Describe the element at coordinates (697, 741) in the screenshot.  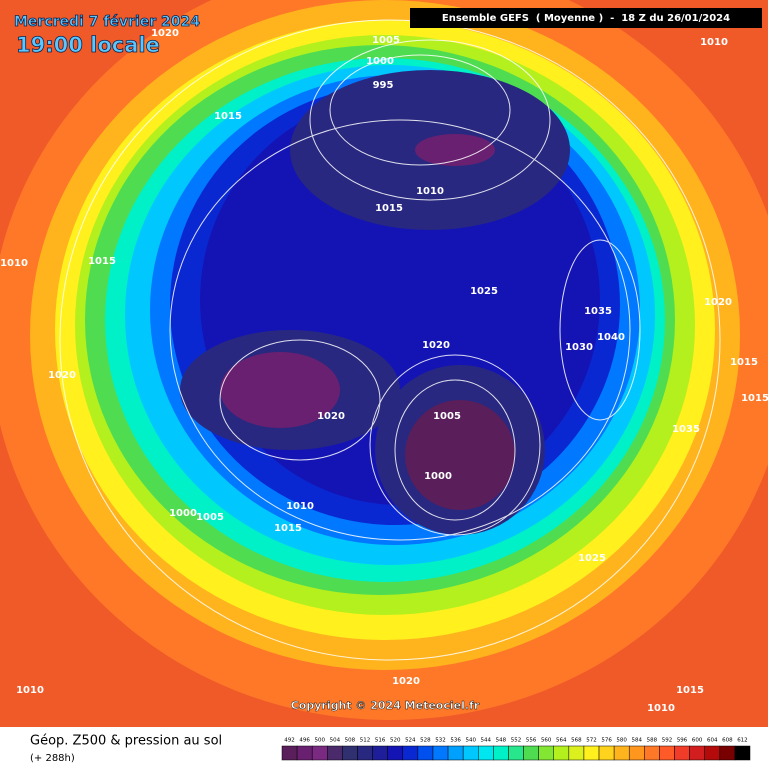
I see `scale-label: 600` at that location.